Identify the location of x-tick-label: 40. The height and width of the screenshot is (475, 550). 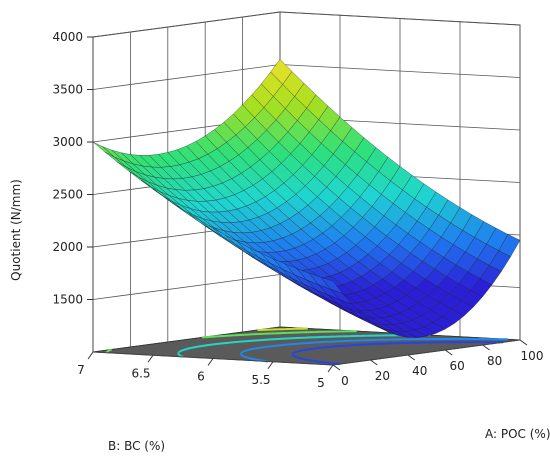
(419, 371).